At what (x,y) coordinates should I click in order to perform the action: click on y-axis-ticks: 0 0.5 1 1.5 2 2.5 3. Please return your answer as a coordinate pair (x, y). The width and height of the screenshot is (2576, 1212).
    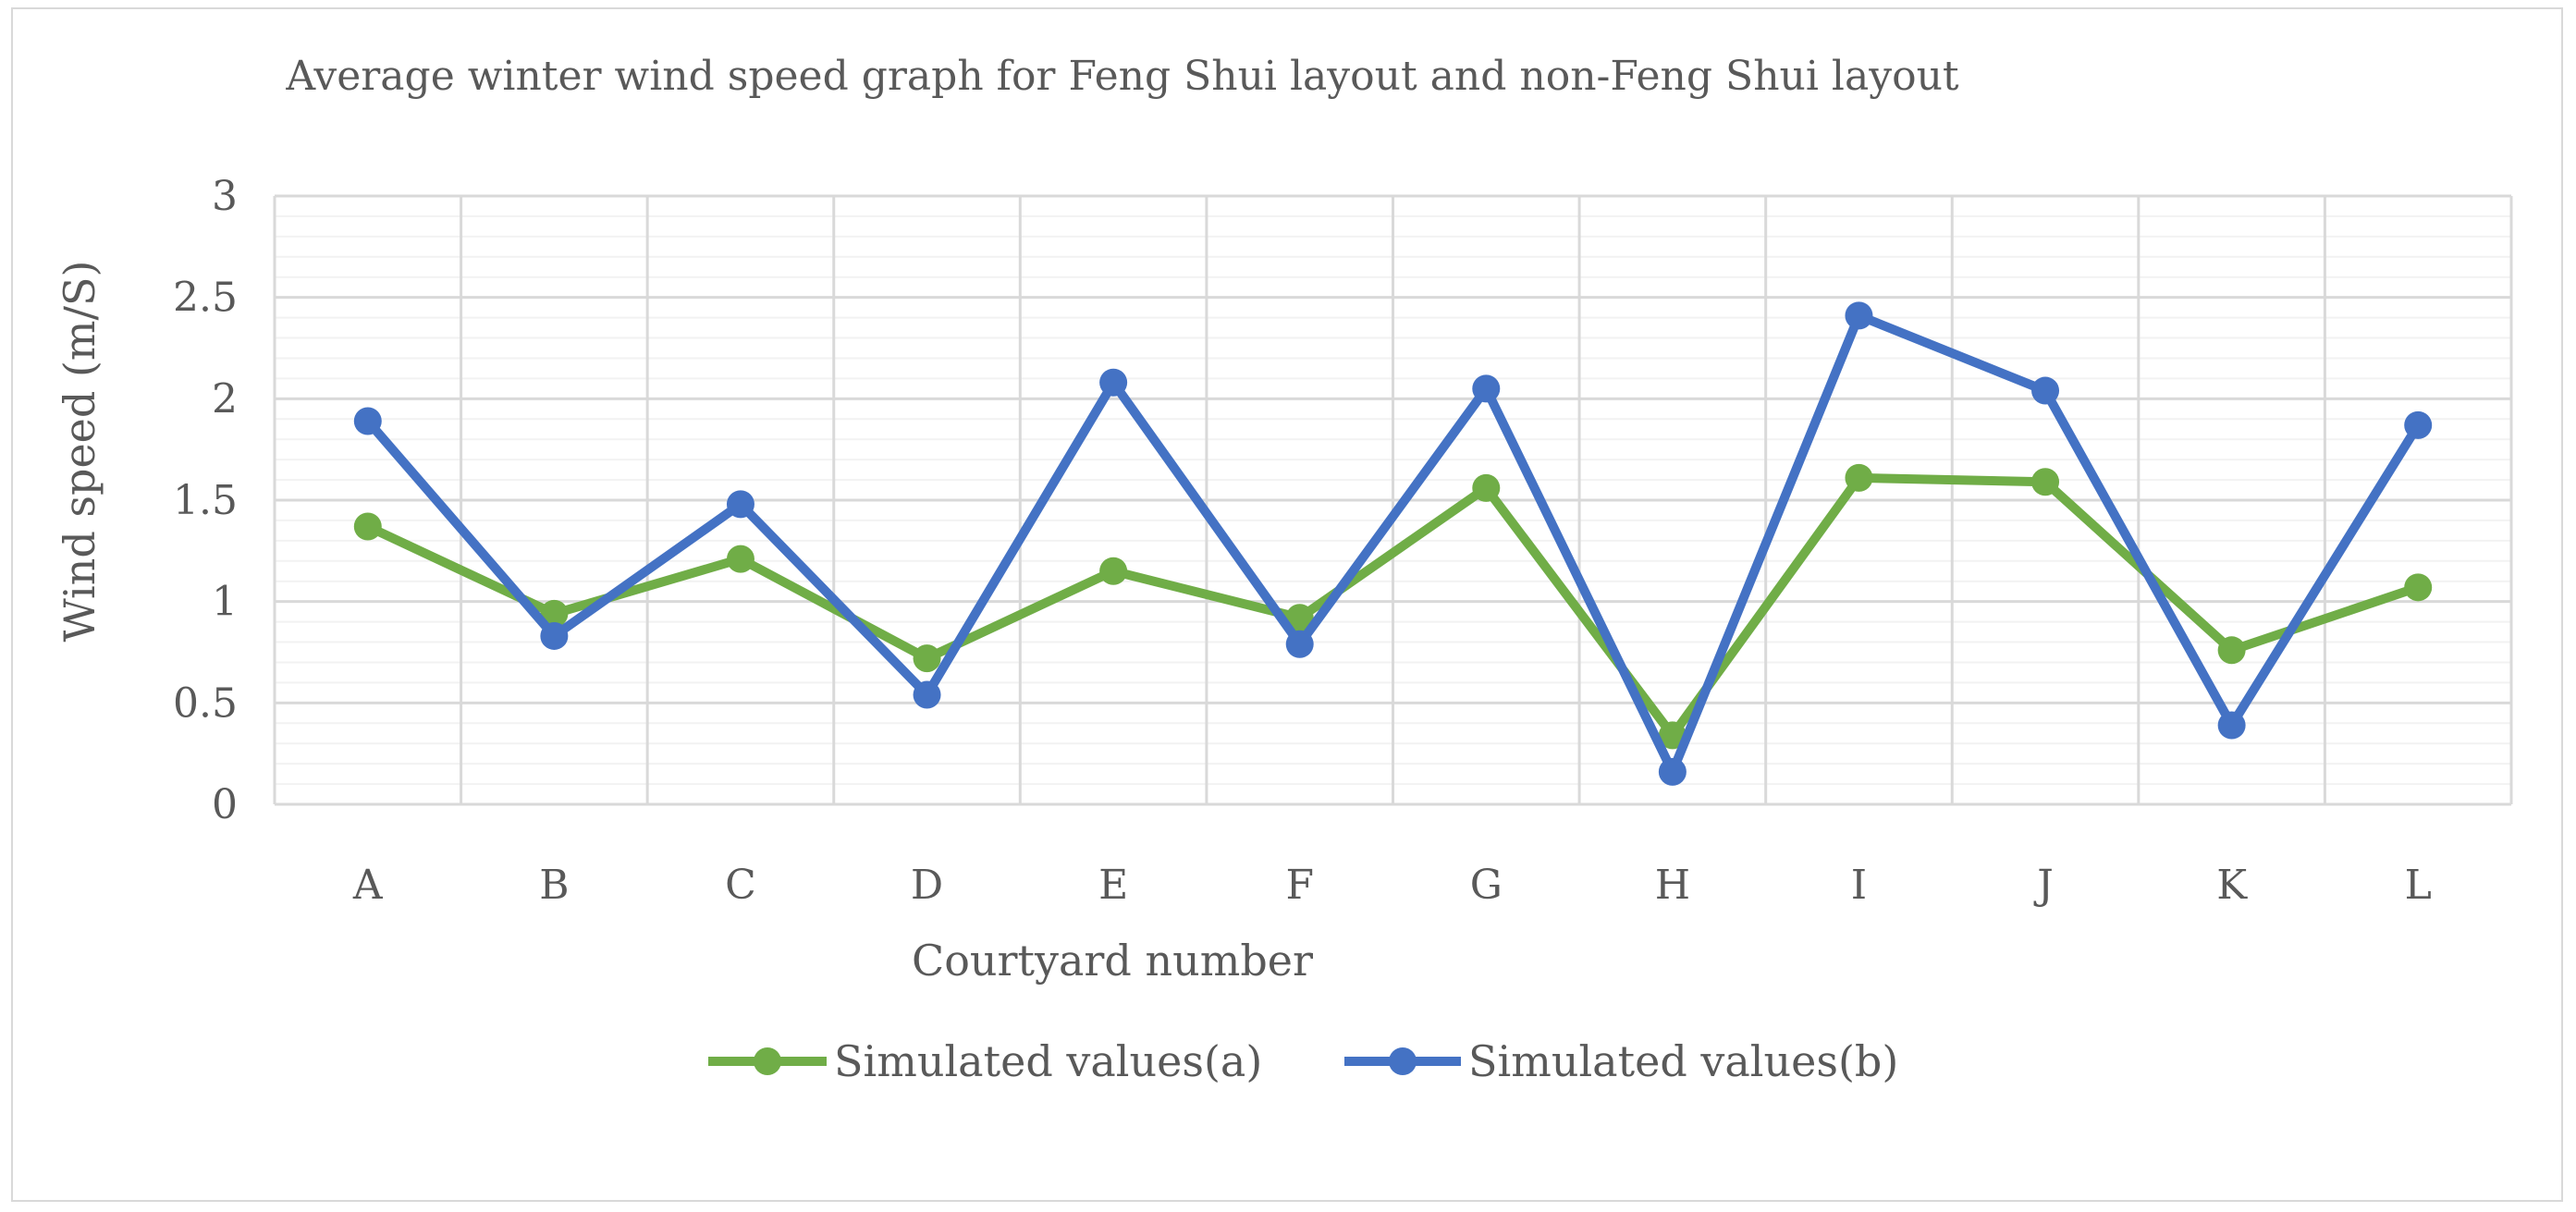
    Looking at the image, I should click on (205, 500).